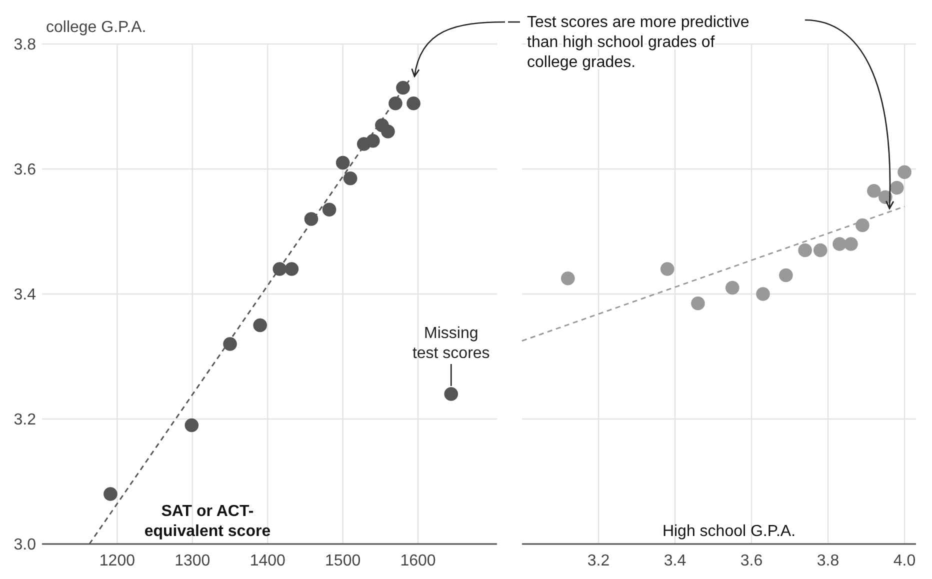  Describe the element at coordinates (25, 170) in the screenshot. I see `y-tick-label: 3.6` at that location.